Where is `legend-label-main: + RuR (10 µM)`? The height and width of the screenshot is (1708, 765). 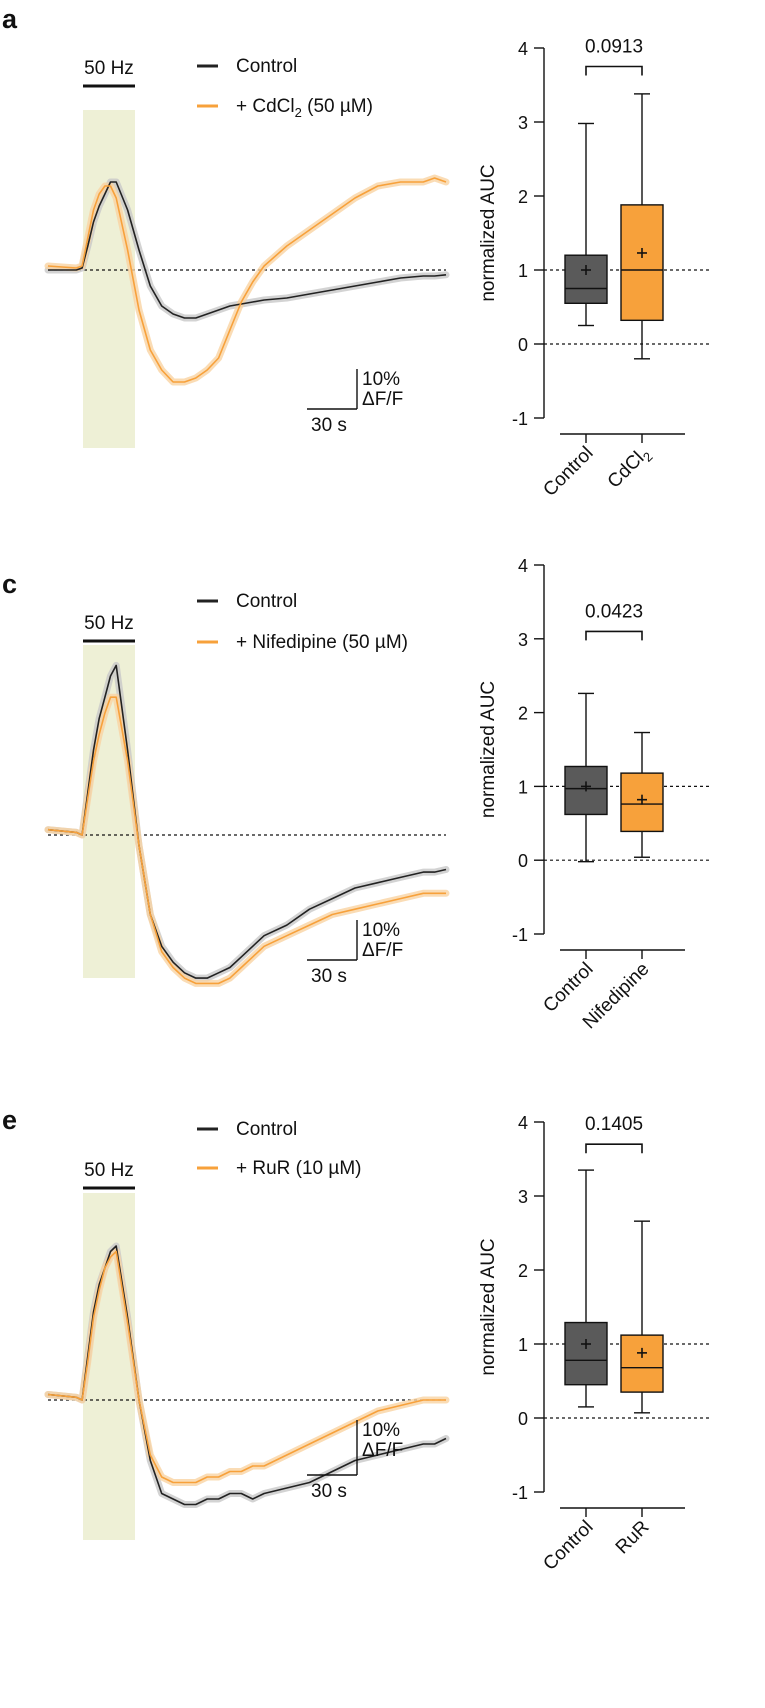 legend-label-main: + RuR (10 µM) is located at coordinates (299, 1168).